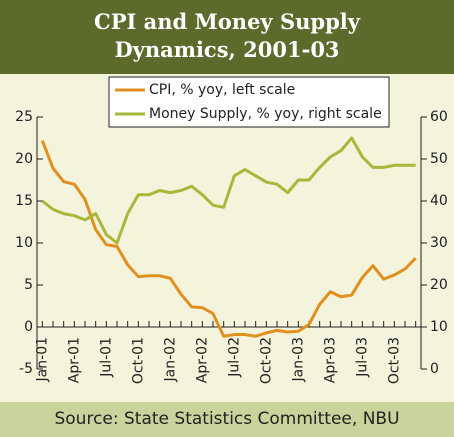  Describe the element at coordinates (28, 285) in the screenshot. I see `y-tick-label: 5` at that location.